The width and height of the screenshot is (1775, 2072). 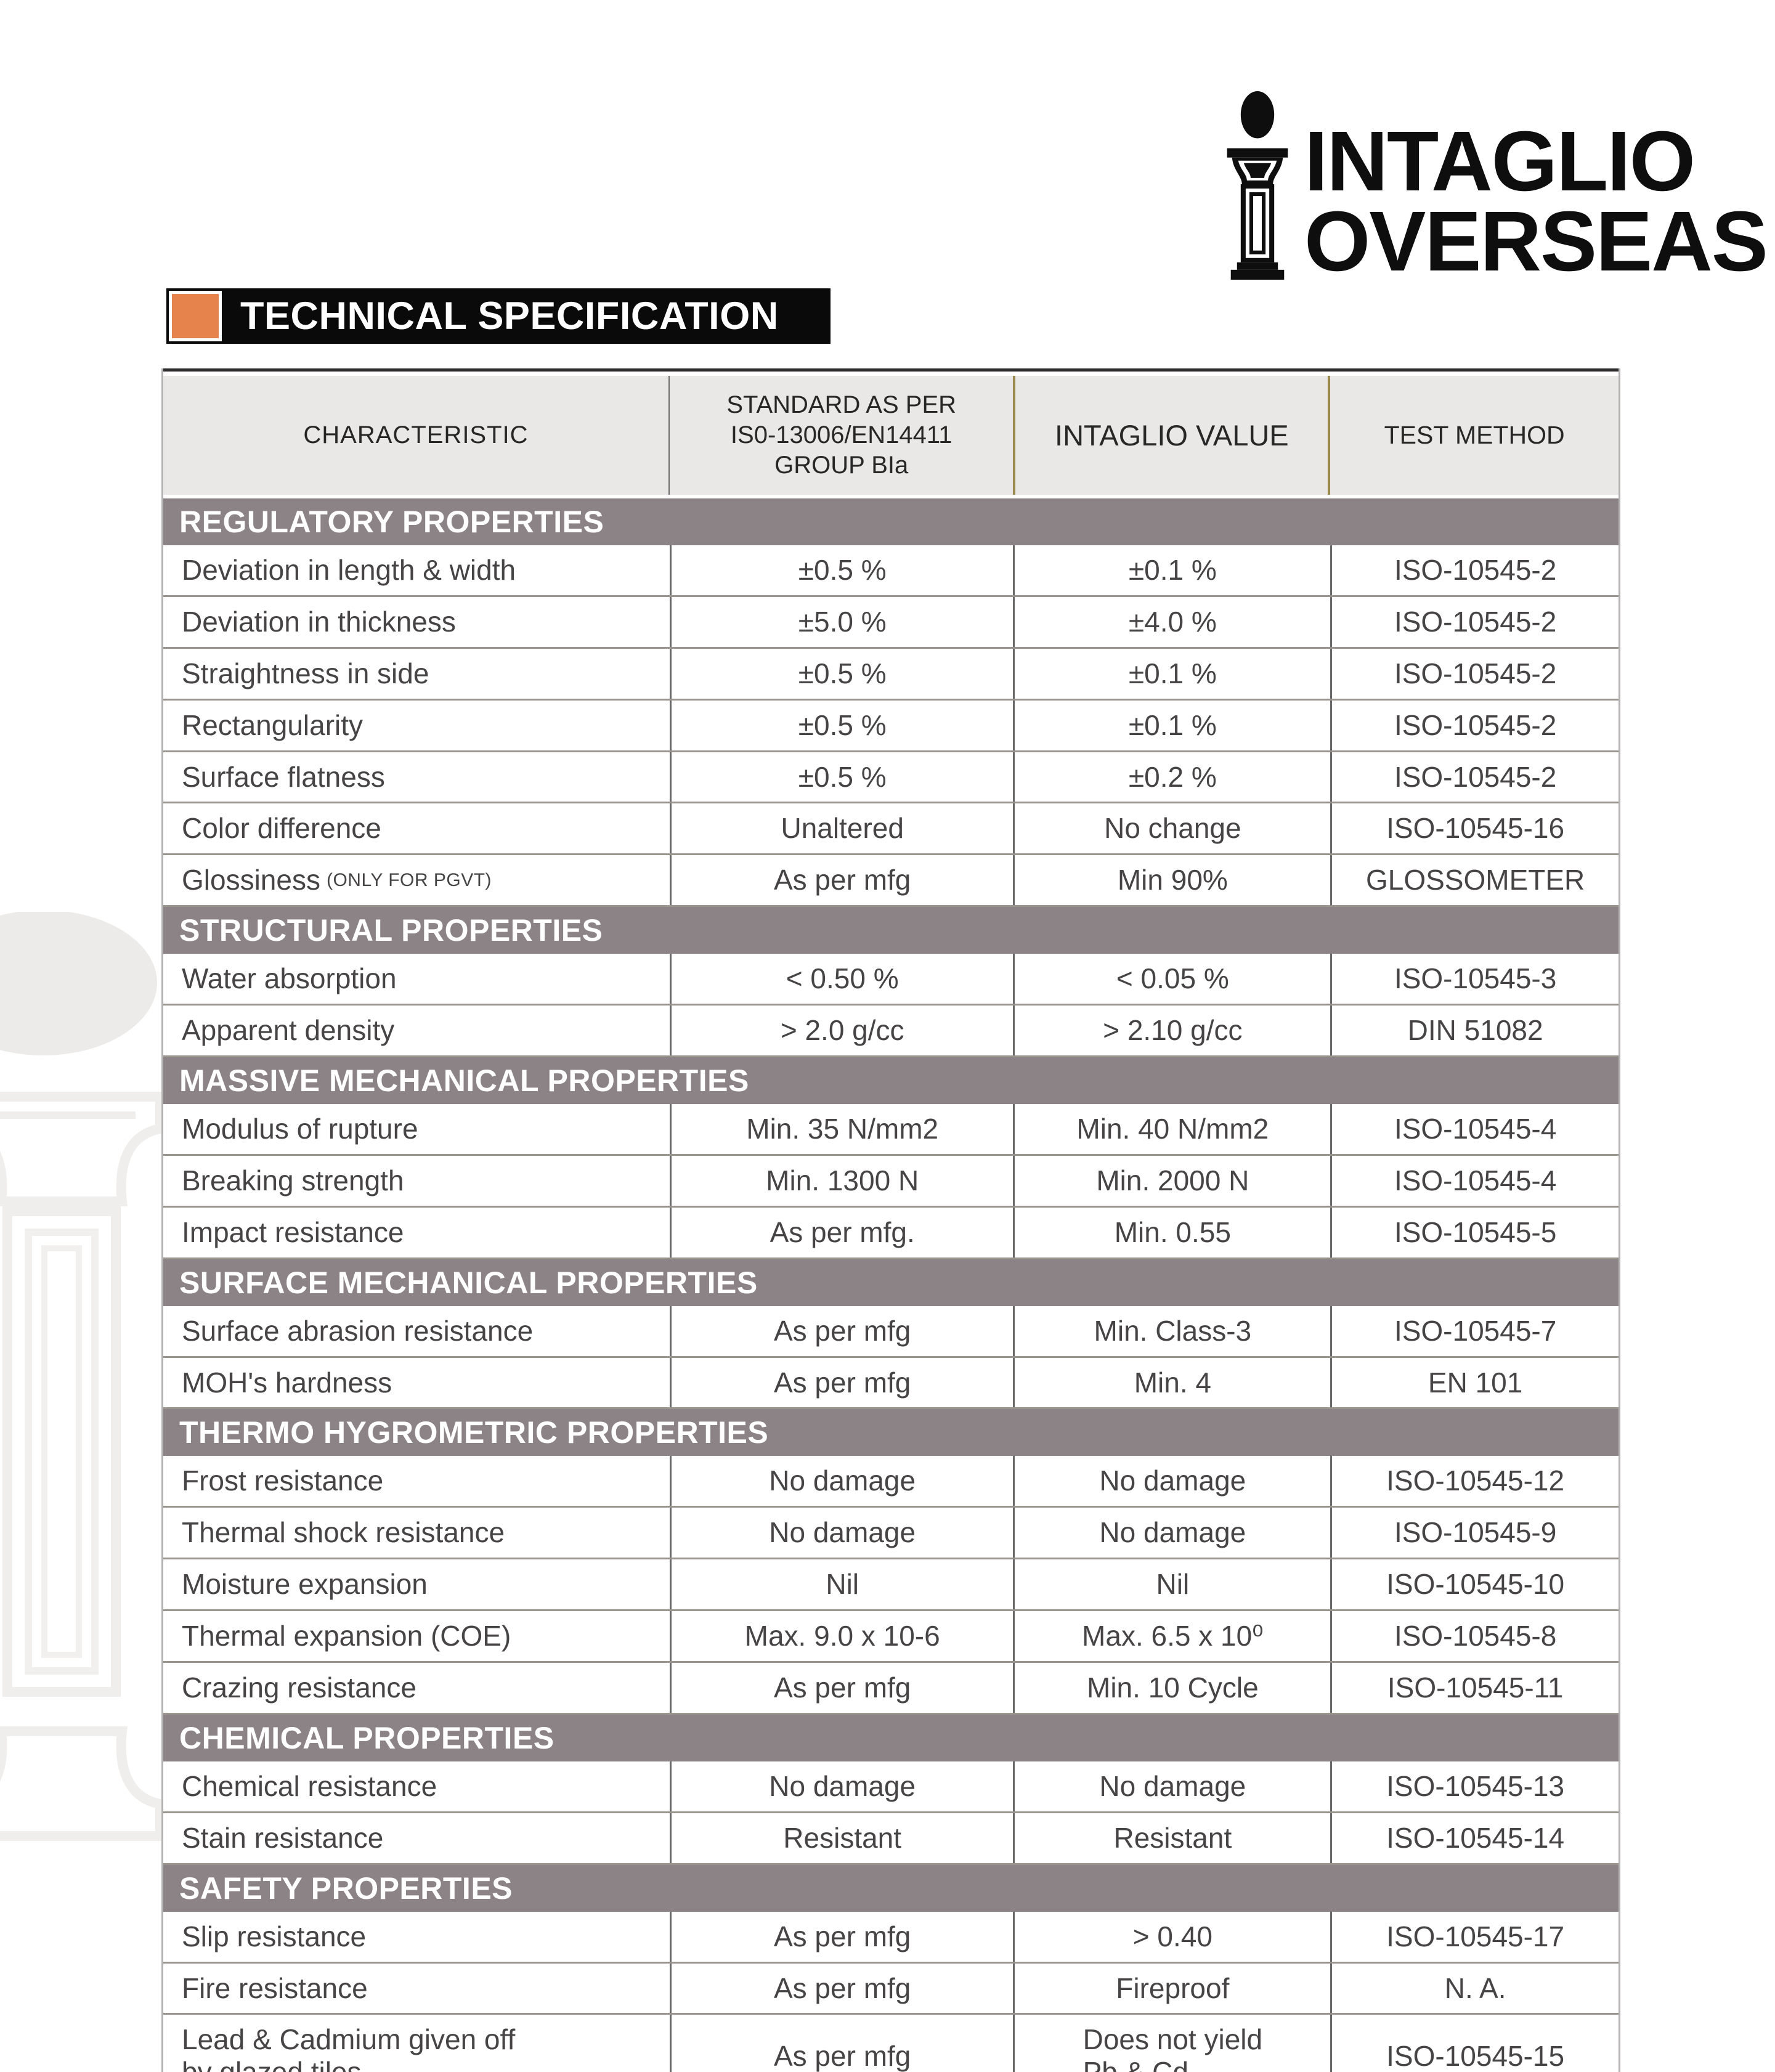 I want to click on brand-logo: INTAGLIO OVERSEAS, so click(x=1495, y=190).